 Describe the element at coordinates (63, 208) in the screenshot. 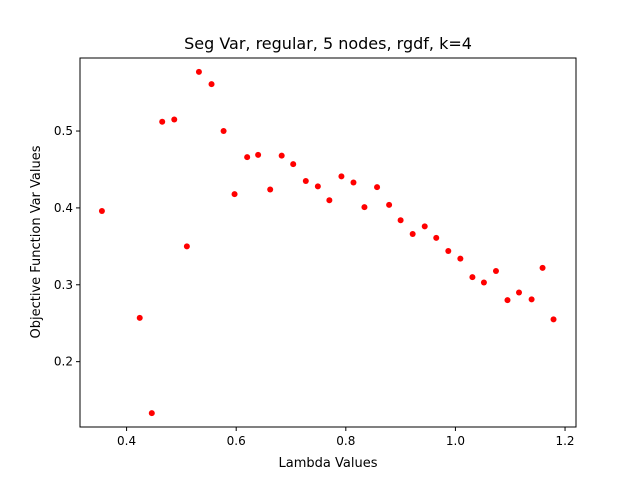

I see `y-tick-label: 0.4` at that location.